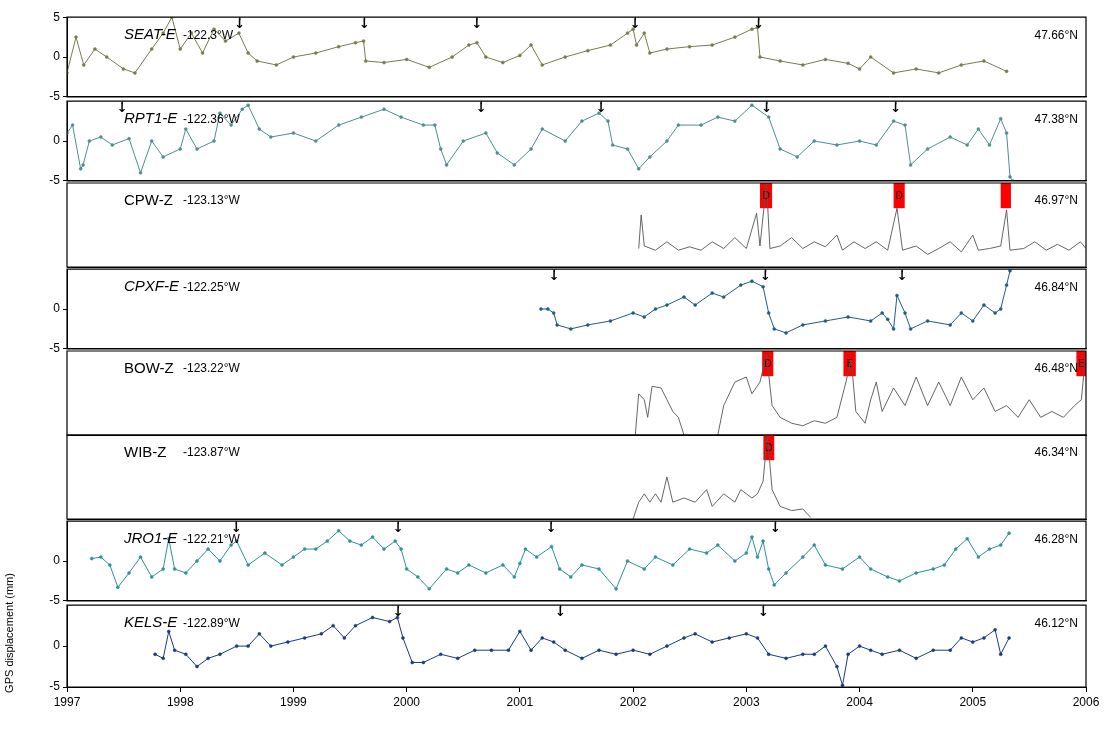 Image resolution: width=1107 pixels, height=731 pixels. I want to click on x-tick-label: 2001, so click(520, 701).